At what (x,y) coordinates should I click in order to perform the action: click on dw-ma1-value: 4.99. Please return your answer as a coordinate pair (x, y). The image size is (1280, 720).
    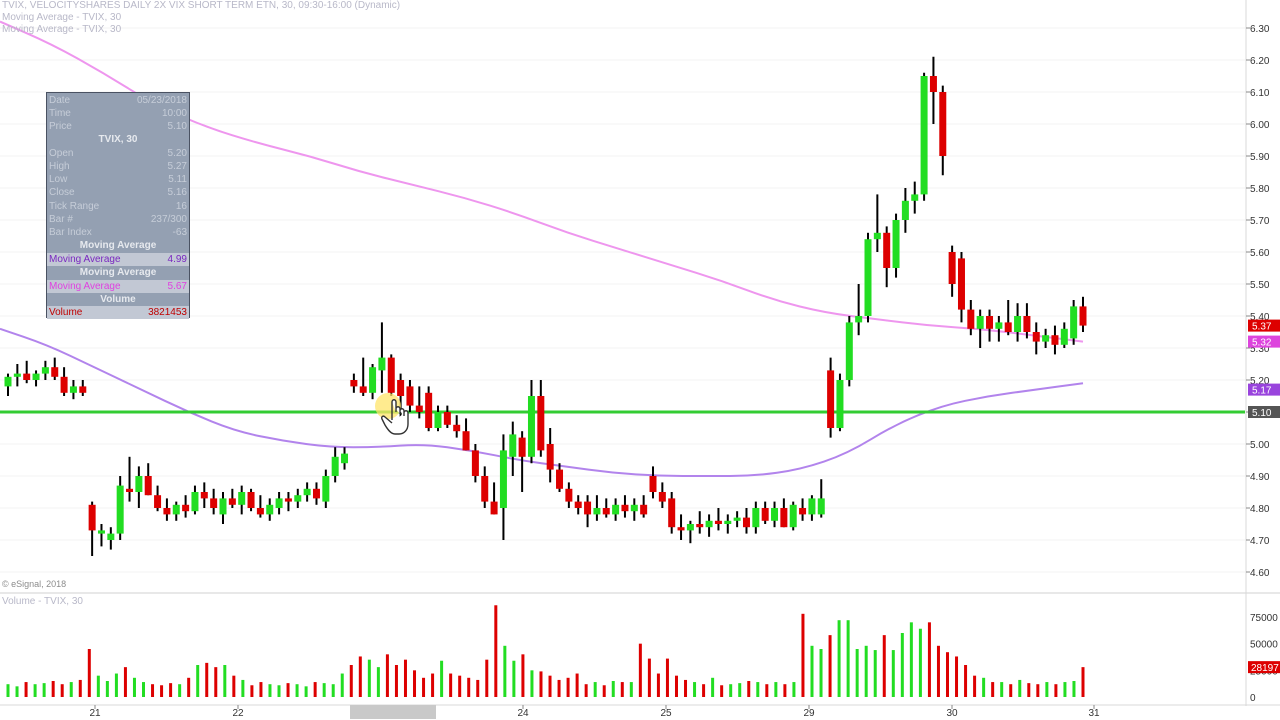
    Looking at the image, I should click on (177, 259).